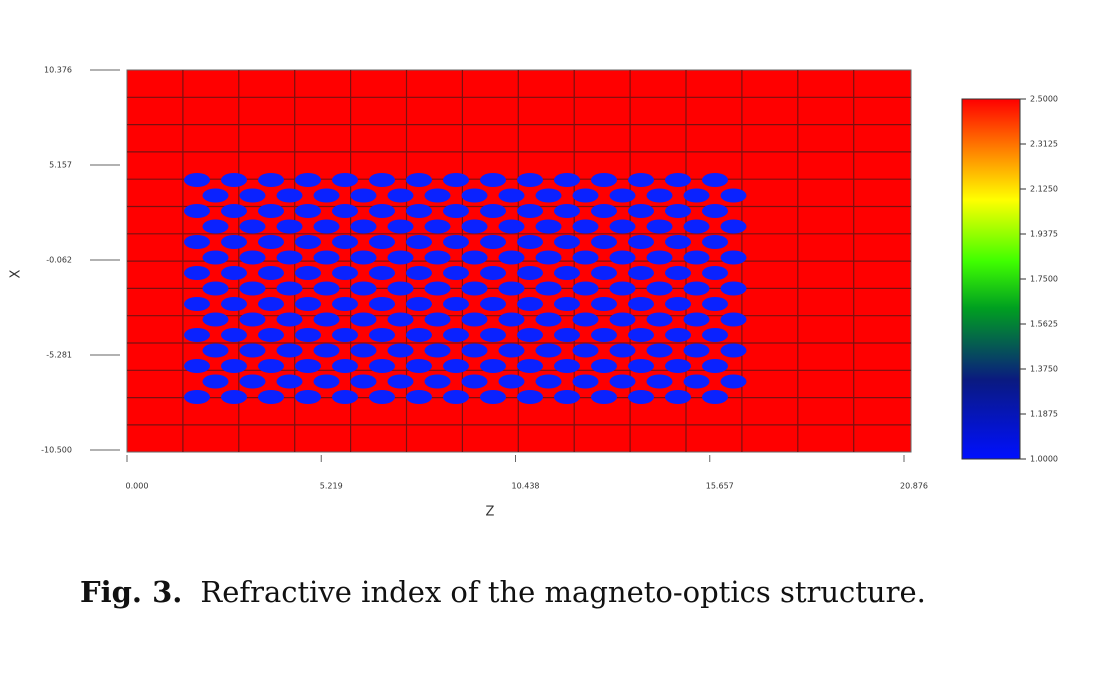 The image size is (1100, 676). What do you see at coordinates (60, 165) in the screenshot?
I see `y-tick-label: 5.157` at bounding box center [60, 165].